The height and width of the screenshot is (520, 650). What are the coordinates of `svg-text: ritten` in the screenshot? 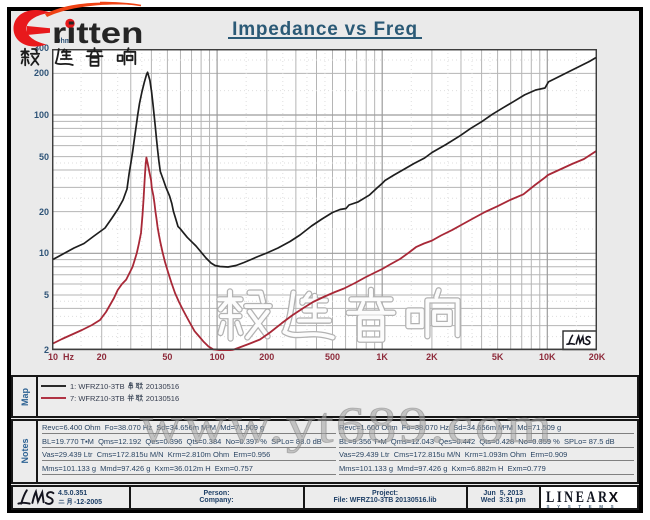 It's located at (97, 33).